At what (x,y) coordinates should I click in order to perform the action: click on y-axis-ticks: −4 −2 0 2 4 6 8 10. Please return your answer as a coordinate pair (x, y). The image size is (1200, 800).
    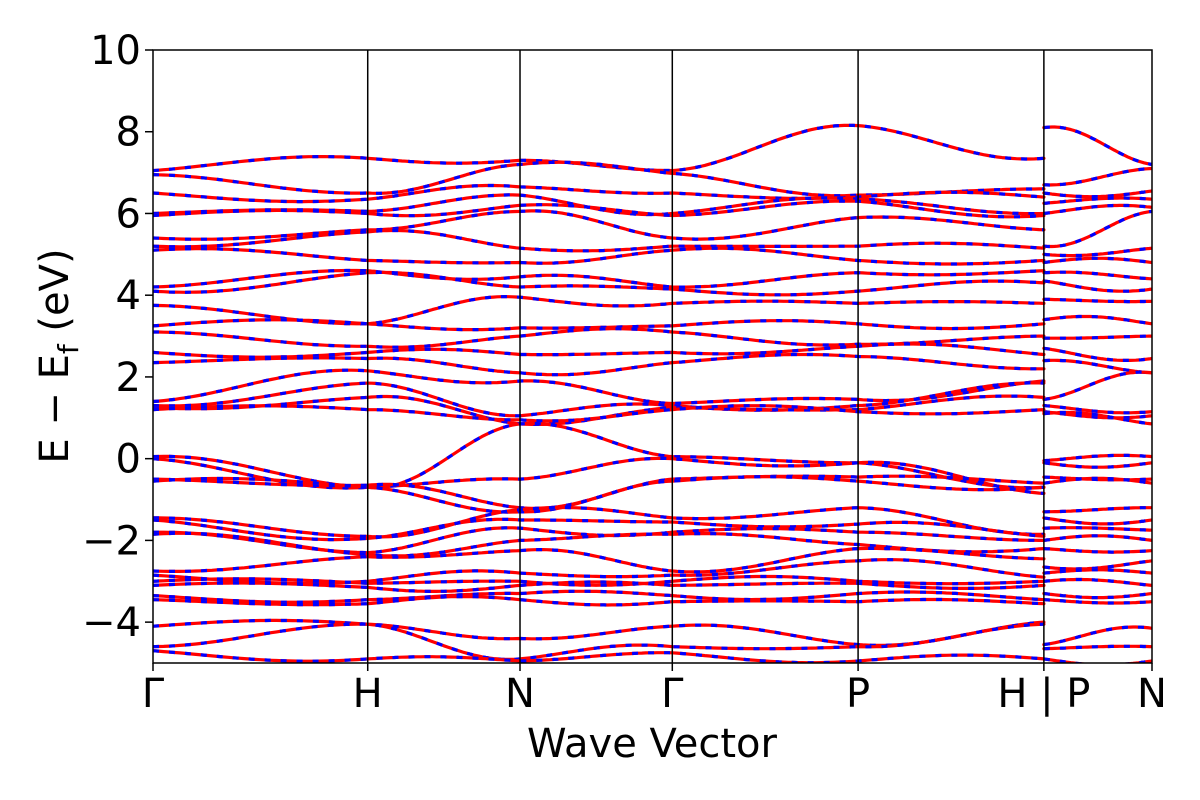
    Looking at the image, I should click on (117, 337).